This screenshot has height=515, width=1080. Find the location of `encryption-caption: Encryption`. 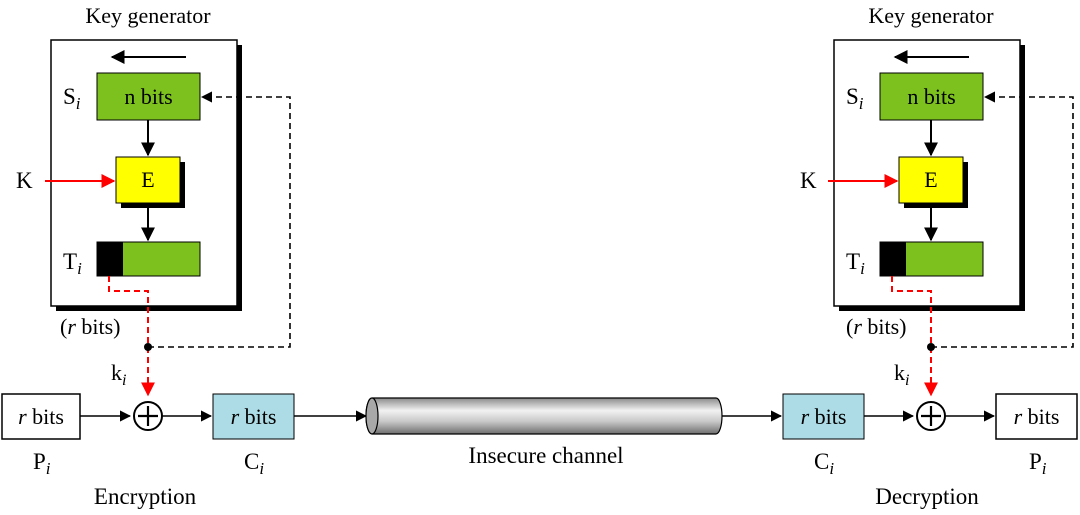

encryption-caption: Encryption is located at coordinates (145, 496).